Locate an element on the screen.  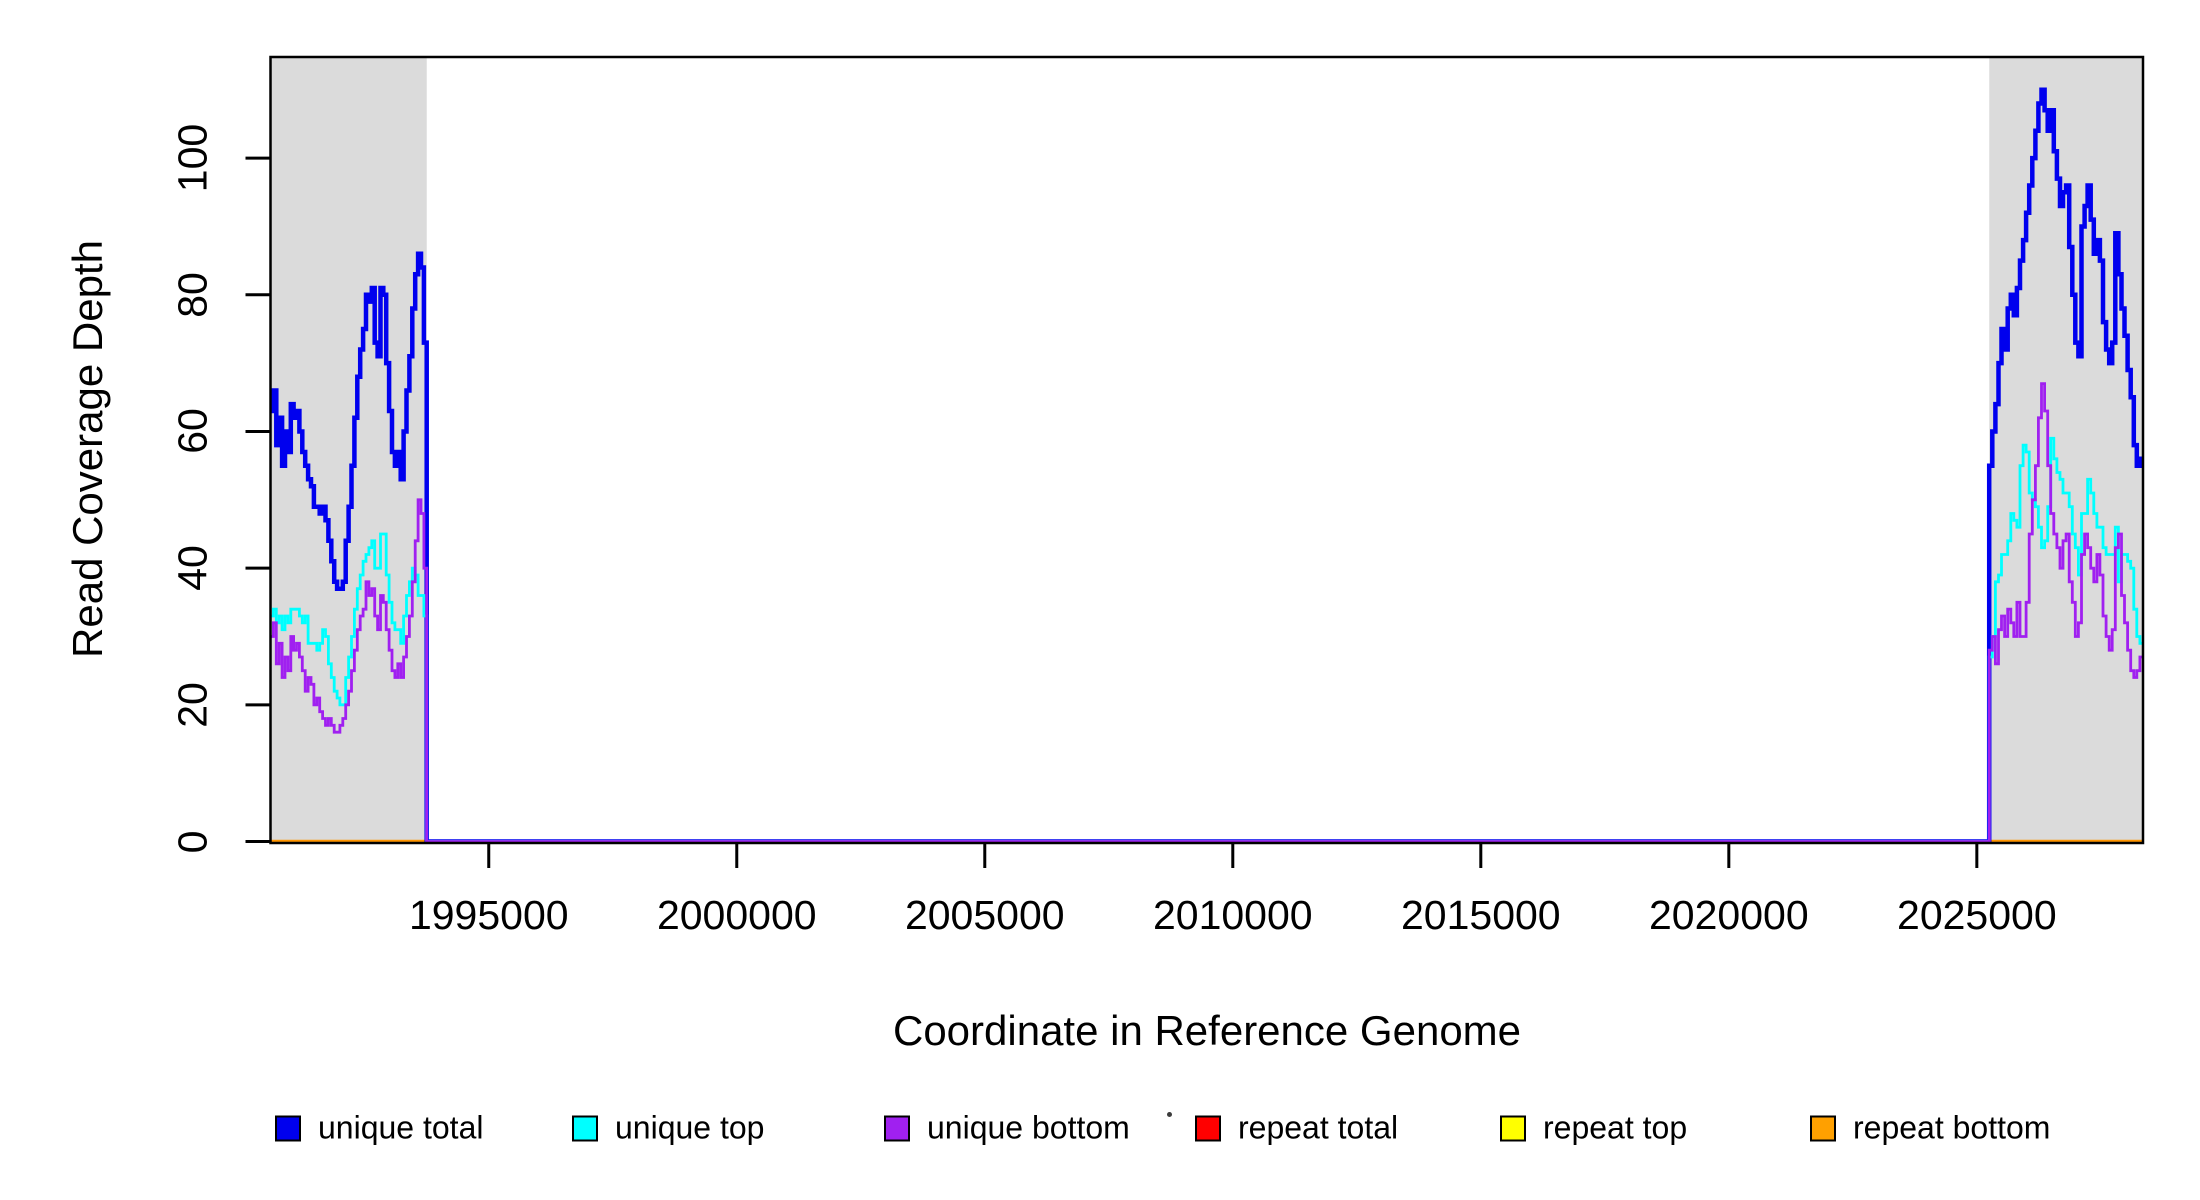
legend-label: unique top is located at coordinates (690, 1127).